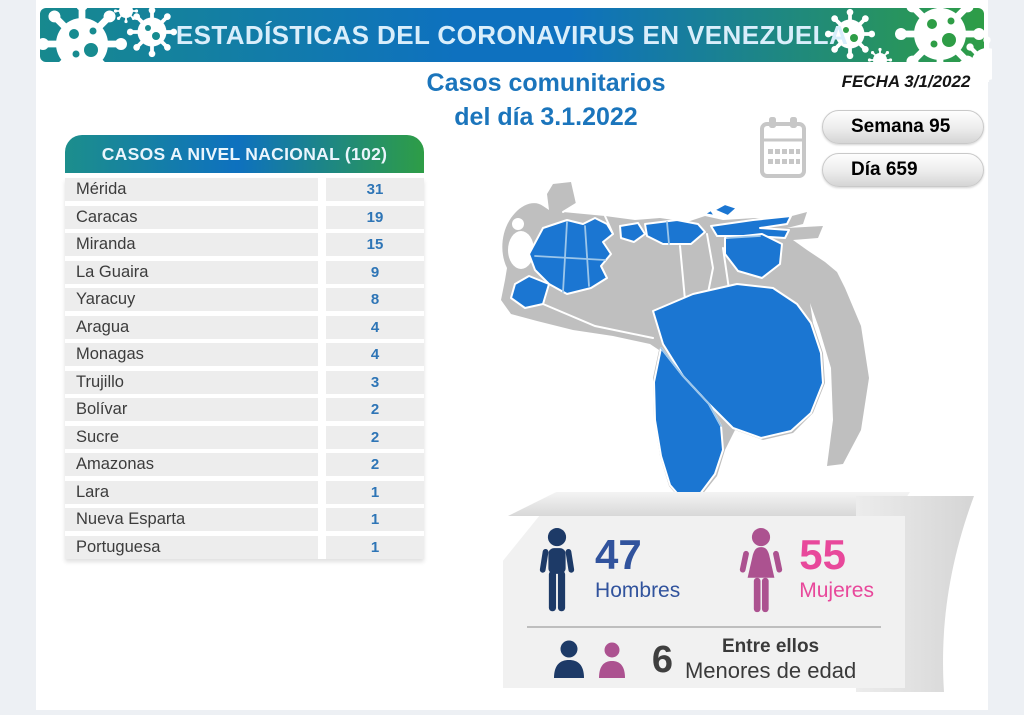  I want to click on state-cases: 15, so click(375, 244).